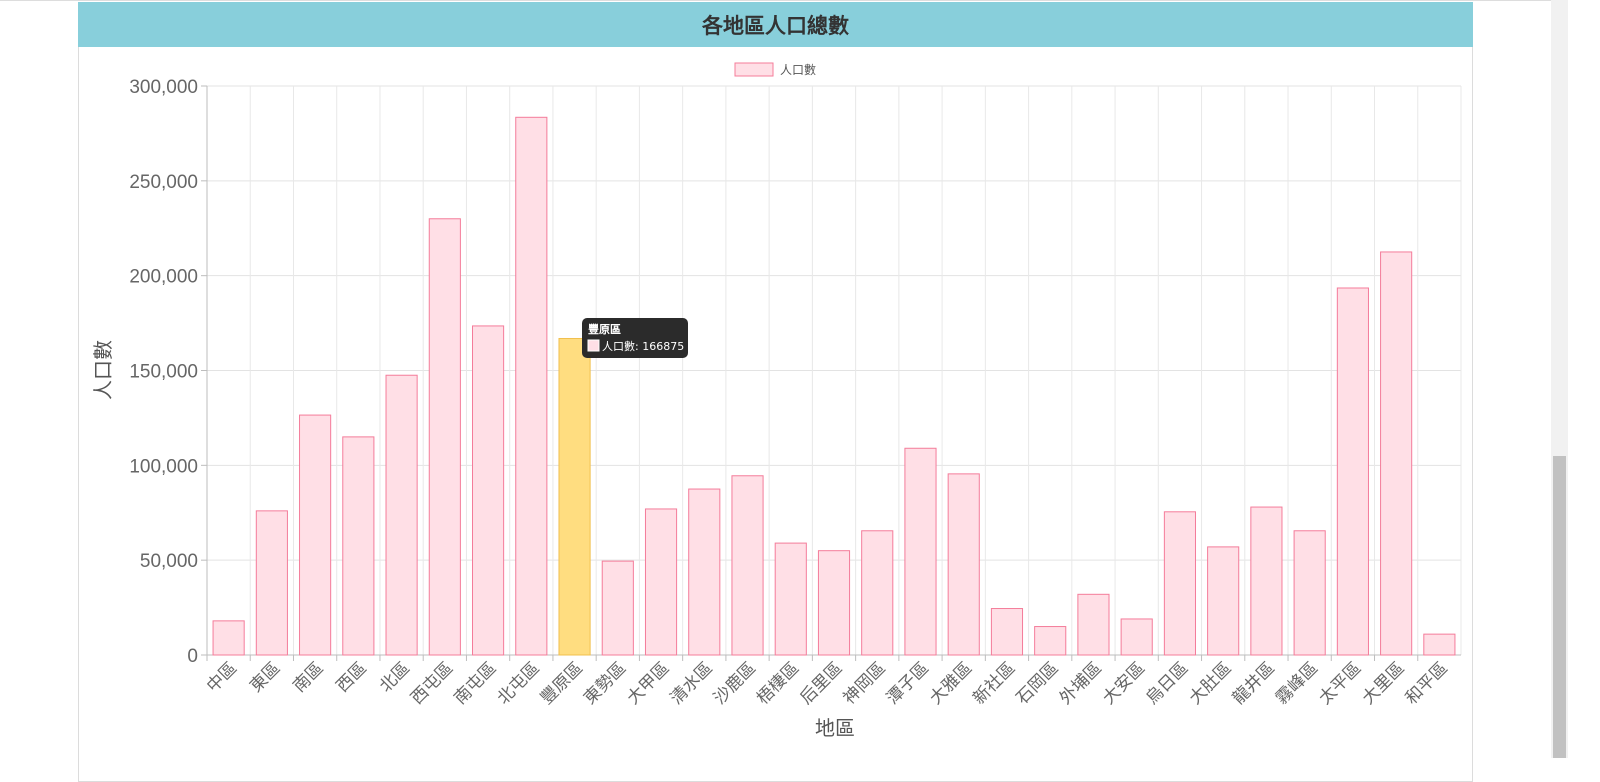 This screenshot has width=1600, height=782. What do you see at coordinates (648, 683) in the screenshot?
I see `x-tick-label: 大甲區` at bounding box center [648, 683].